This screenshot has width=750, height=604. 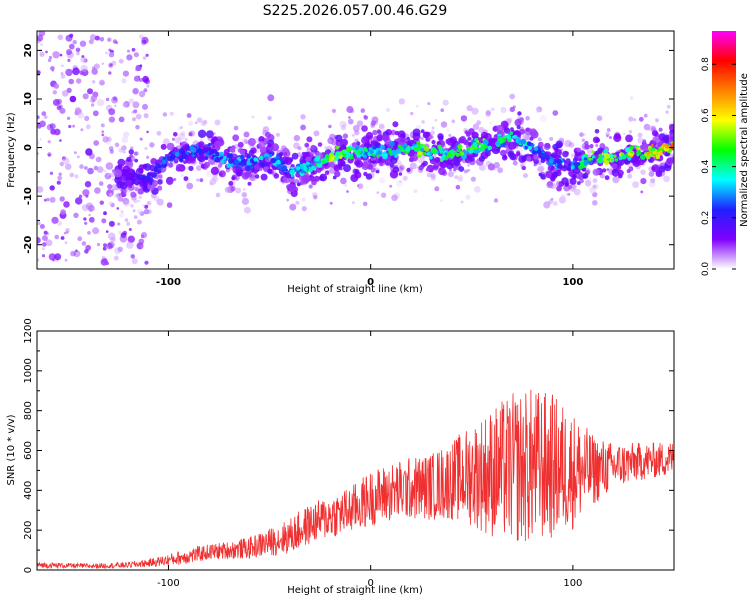 What do you see at coordinates (572, 583) in the screenshot?
I see `snr-xtick-label: 100` at bounding box center [572, 583].